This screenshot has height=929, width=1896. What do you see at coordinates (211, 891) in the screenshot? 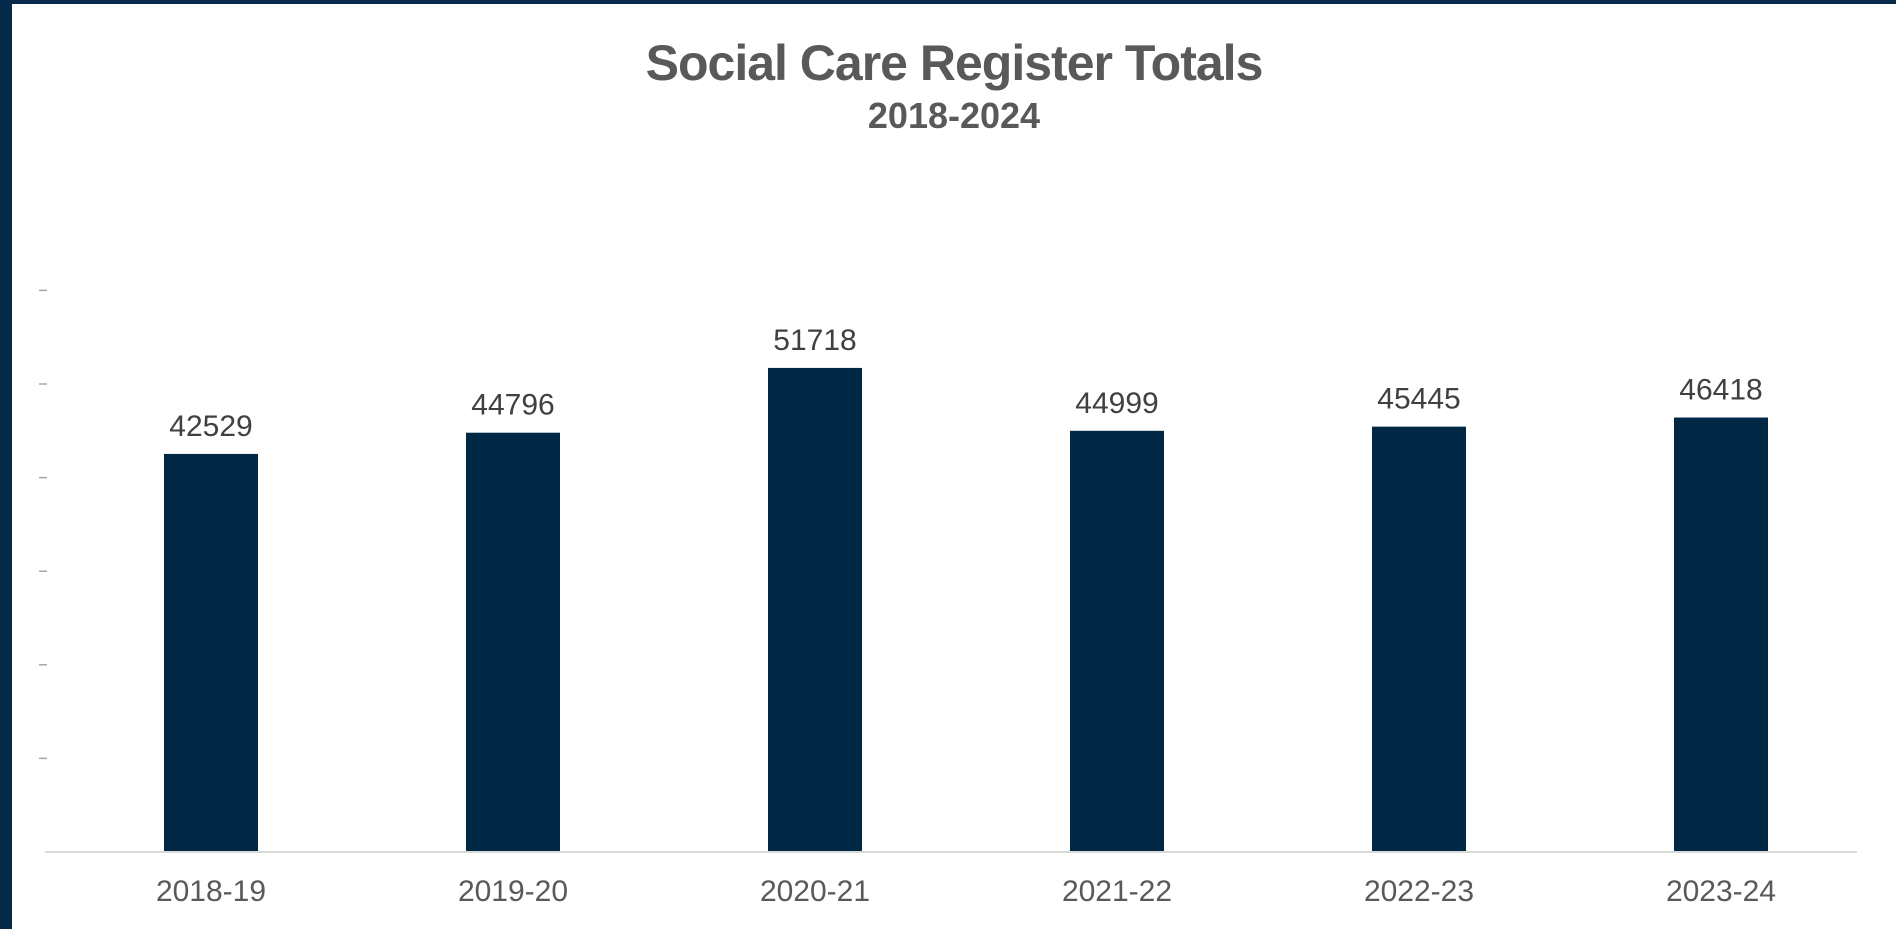
I see `x-tick-label: 2018-19` at bounding box center [211, 891].